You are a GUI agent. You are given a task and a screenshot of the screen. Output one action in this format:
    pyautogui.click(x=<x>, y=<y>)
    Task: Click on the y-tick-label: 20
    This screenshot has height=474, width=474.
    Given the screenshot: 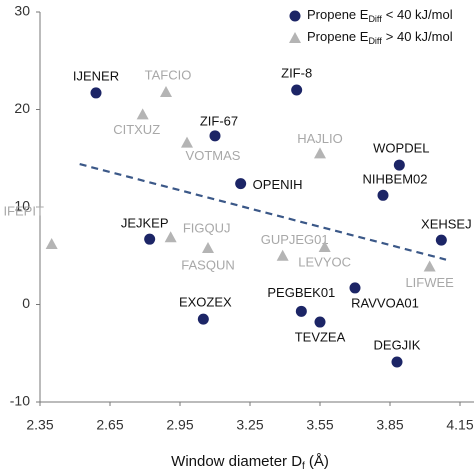 What is the action you would take?
    pyautogui.click(x=22, y=108)
    